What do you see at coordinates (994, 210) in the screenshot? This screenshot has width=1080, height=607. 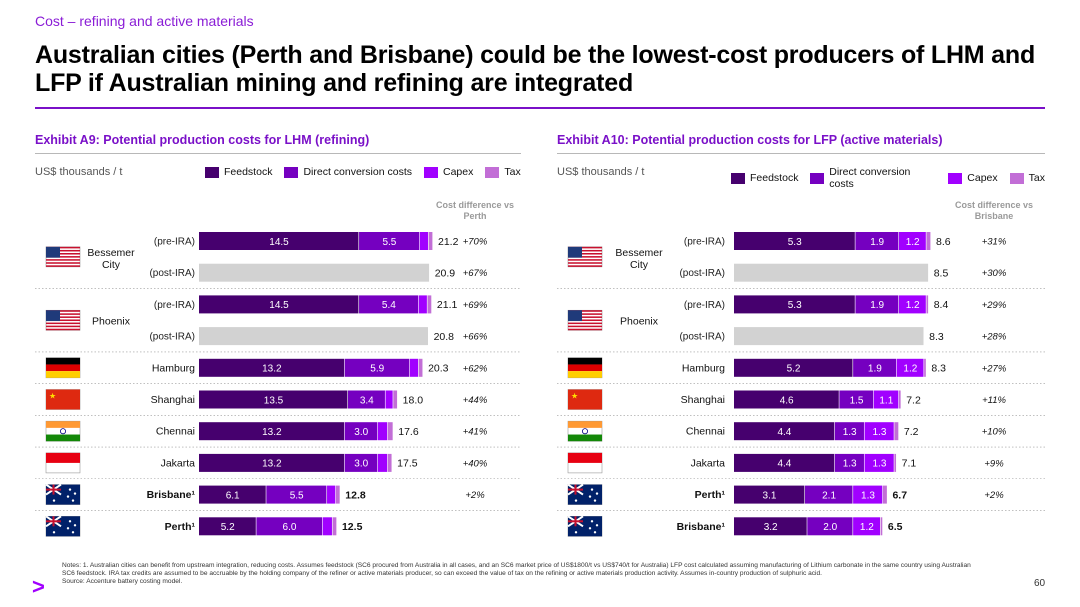 I see `cost-difference-header: Cost difference vs Brisbane` at bounding box center [994, 210].